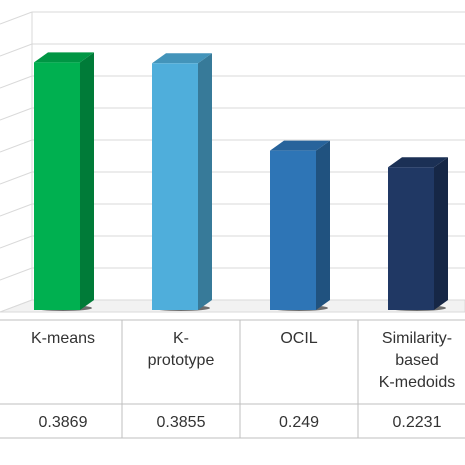  I want to click on category-label-text: Similarity-based K-medoids, so click(411, 358).